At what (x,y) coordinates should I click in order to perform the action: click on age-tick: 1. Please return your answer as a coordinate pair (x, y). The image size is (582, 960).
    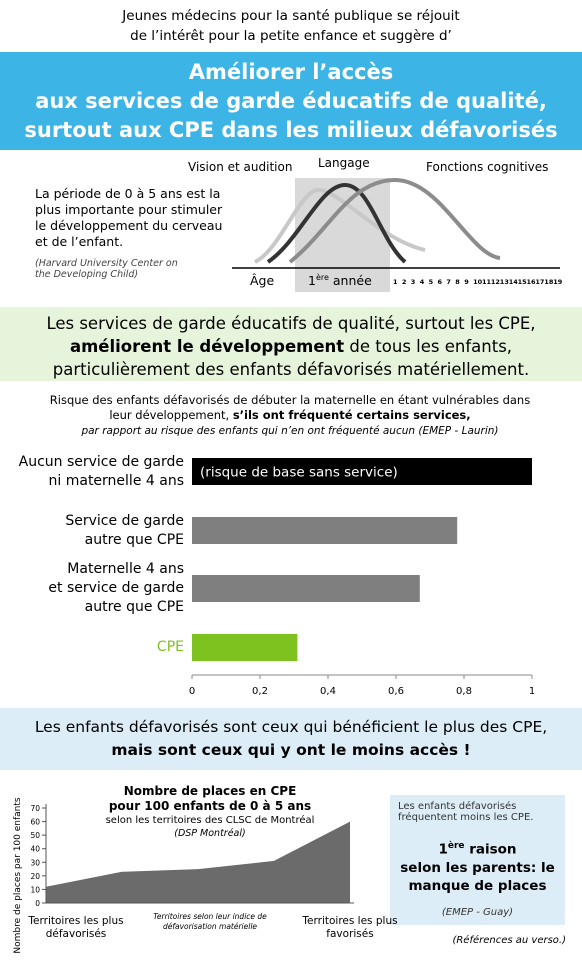
    Looking at the image, I should click on (395, 282).